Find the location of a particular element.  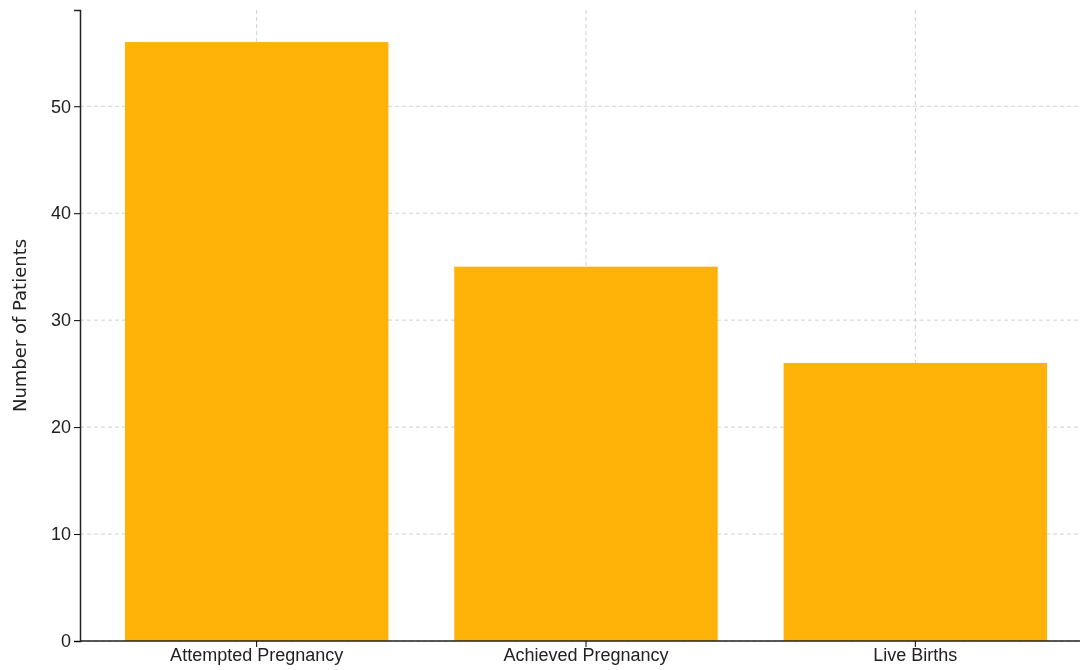

x-tick-label: Attempted Pregnancy is located at coordinates (257, 654).